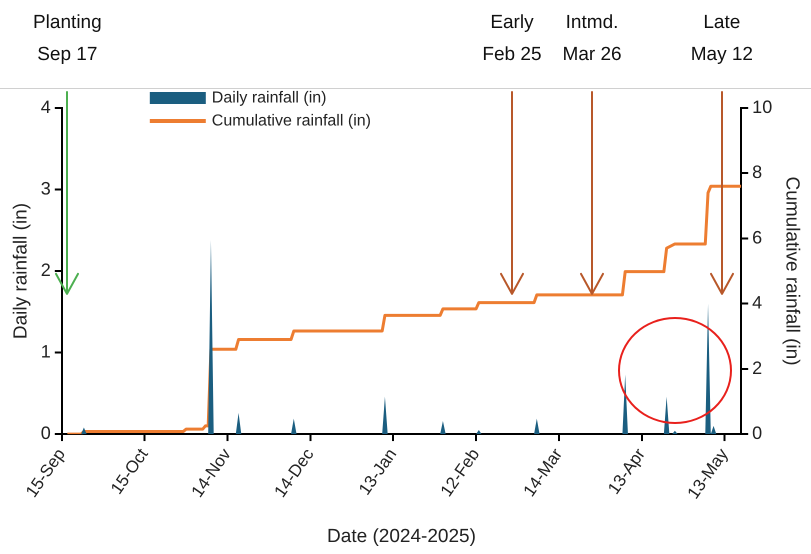  What do you see at coordinates (592, 38) in the screenshot?
I see `ref-line-label: Intmd. Mar 26` at bounding box center [592, 38].